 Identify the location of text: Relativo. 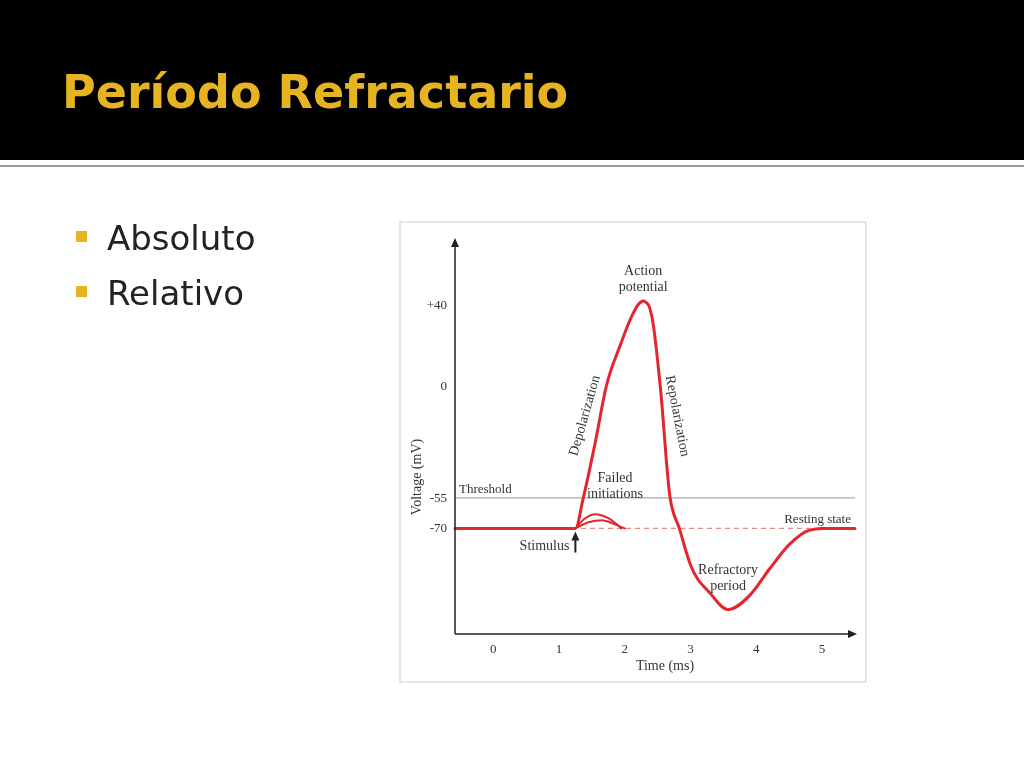
(175, 293).